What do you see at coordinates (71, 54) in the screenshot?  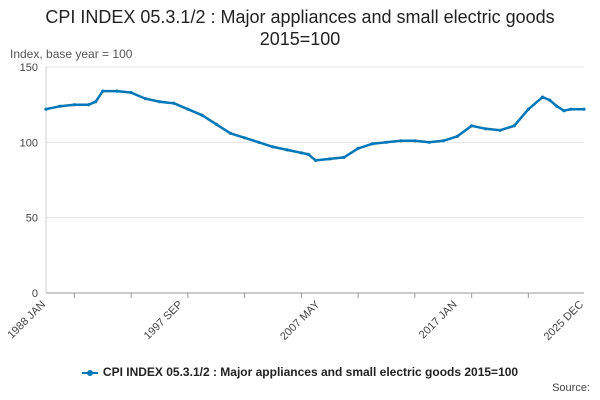 I see `y-axis-label: Index, base year = 100` at bounding box center [71, 54].